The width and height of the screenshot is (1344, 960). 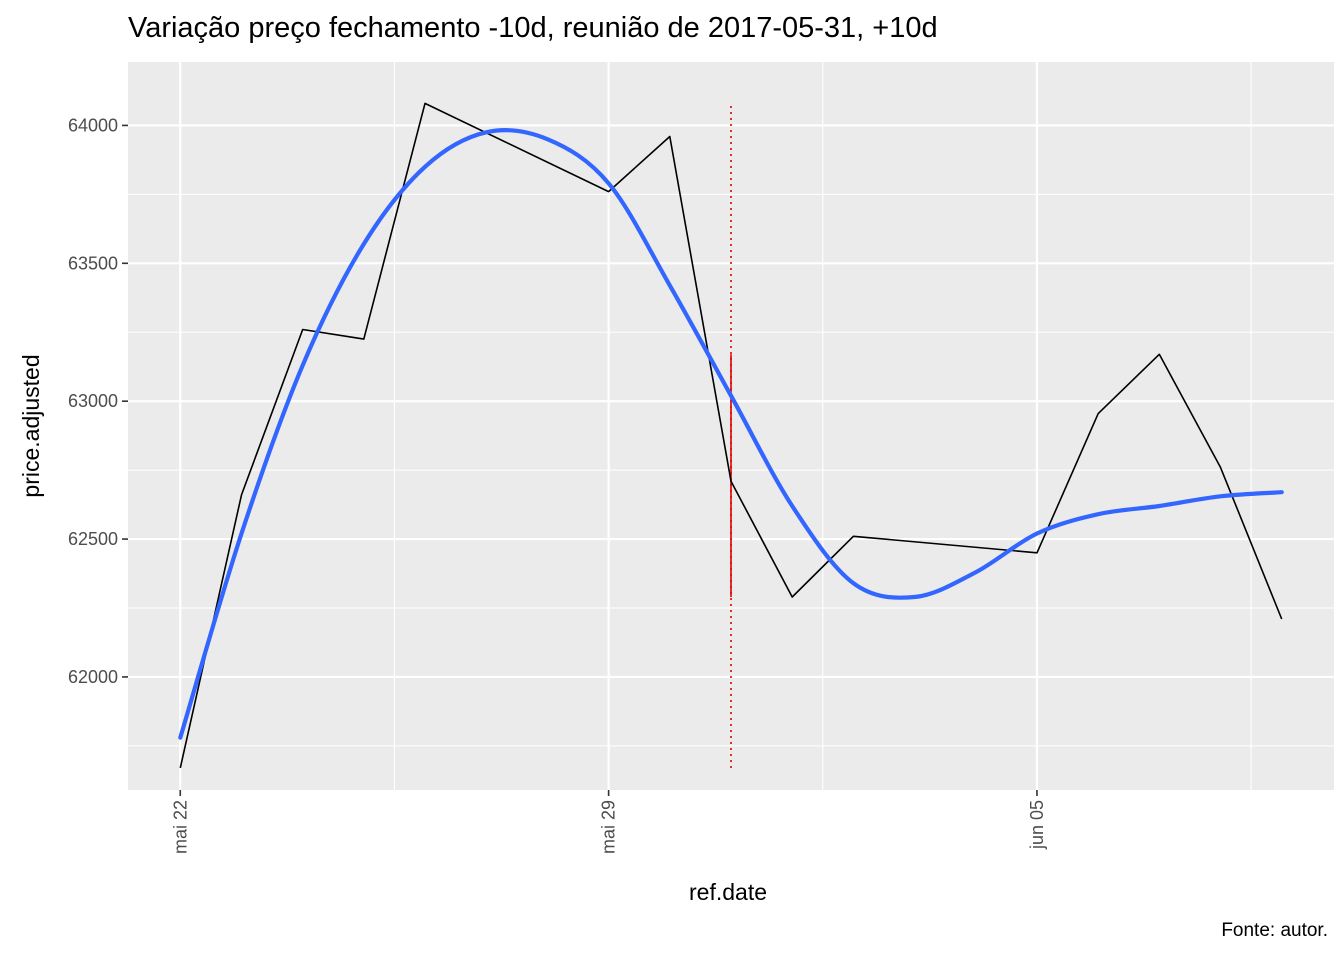 What do you see at coordinates (93, 539) in the screenshot?
I see `y-tick-label: 62500` at bounding box center [93, 539].